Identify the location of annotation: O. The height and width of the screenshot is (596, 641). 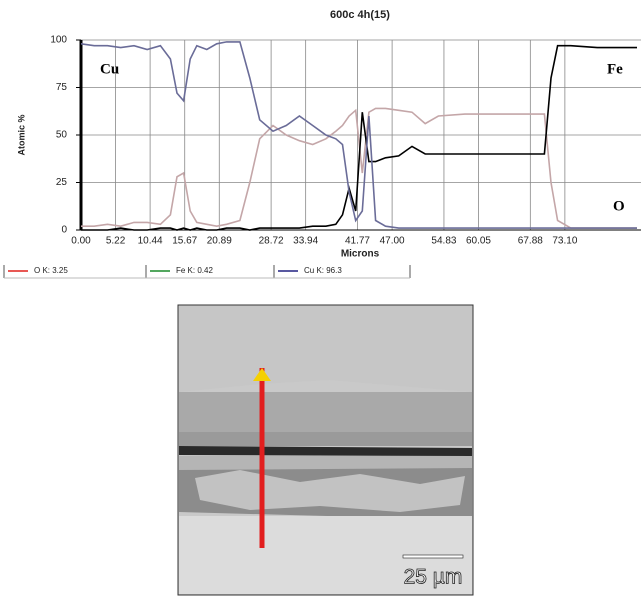
(619, 206).